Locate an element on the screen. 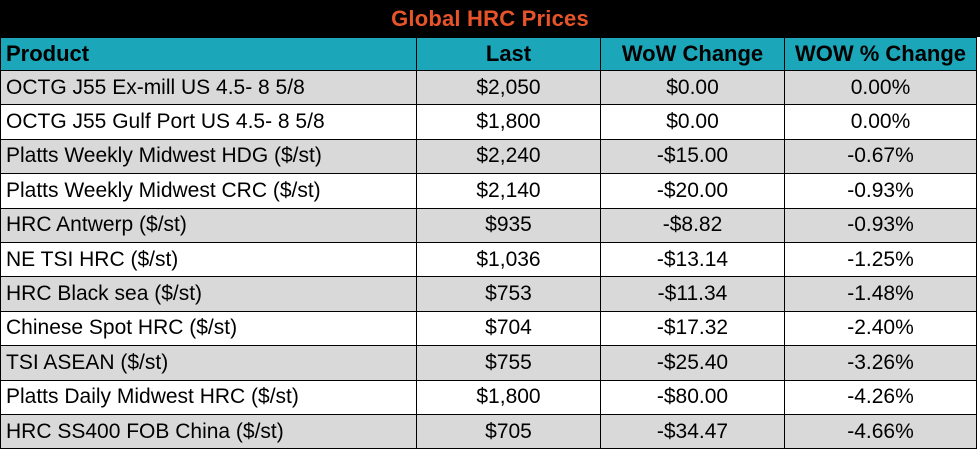  cell-wow-change: -$17.32 is located at coordinates (692, 328).